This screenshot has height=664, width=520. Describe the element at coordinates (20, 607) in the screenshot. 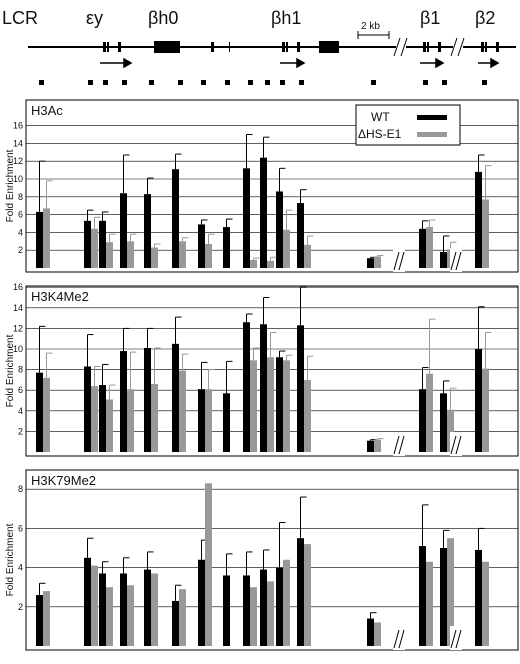

I see `y-tick-h3k79me2-2: 2` at that location.